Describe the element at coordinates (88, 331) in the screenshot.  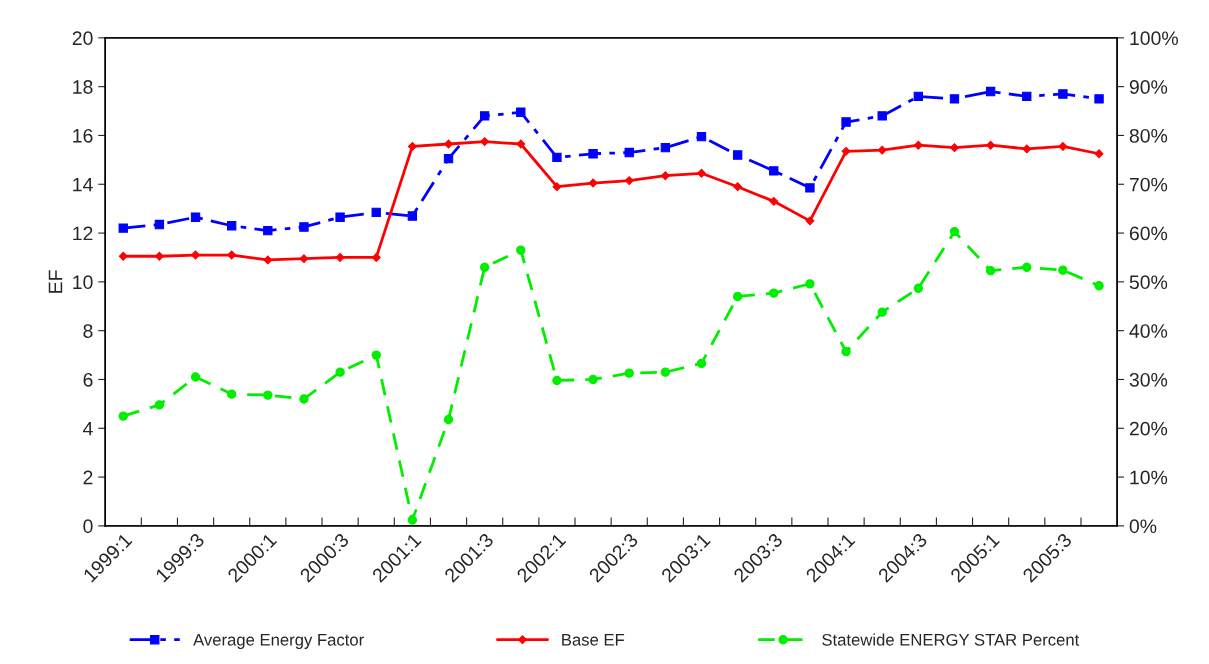
I see `y-tick-label: 8` at that location.